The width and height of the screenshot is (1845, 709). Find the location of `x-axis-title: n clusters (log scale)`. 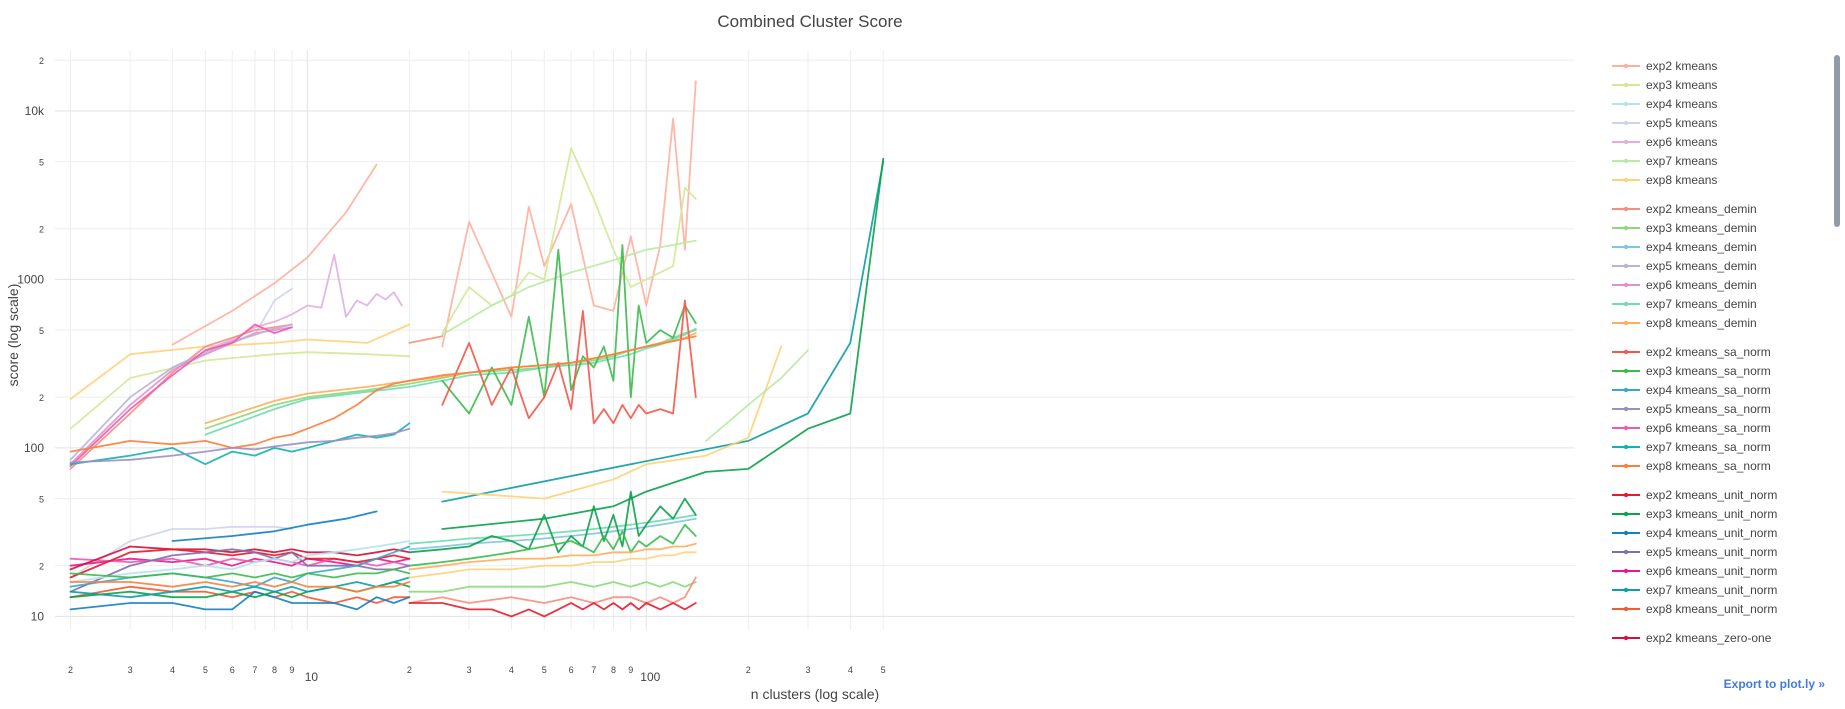

x-axis-title: n clusters (log scale) is located at coordinates (815, 694).